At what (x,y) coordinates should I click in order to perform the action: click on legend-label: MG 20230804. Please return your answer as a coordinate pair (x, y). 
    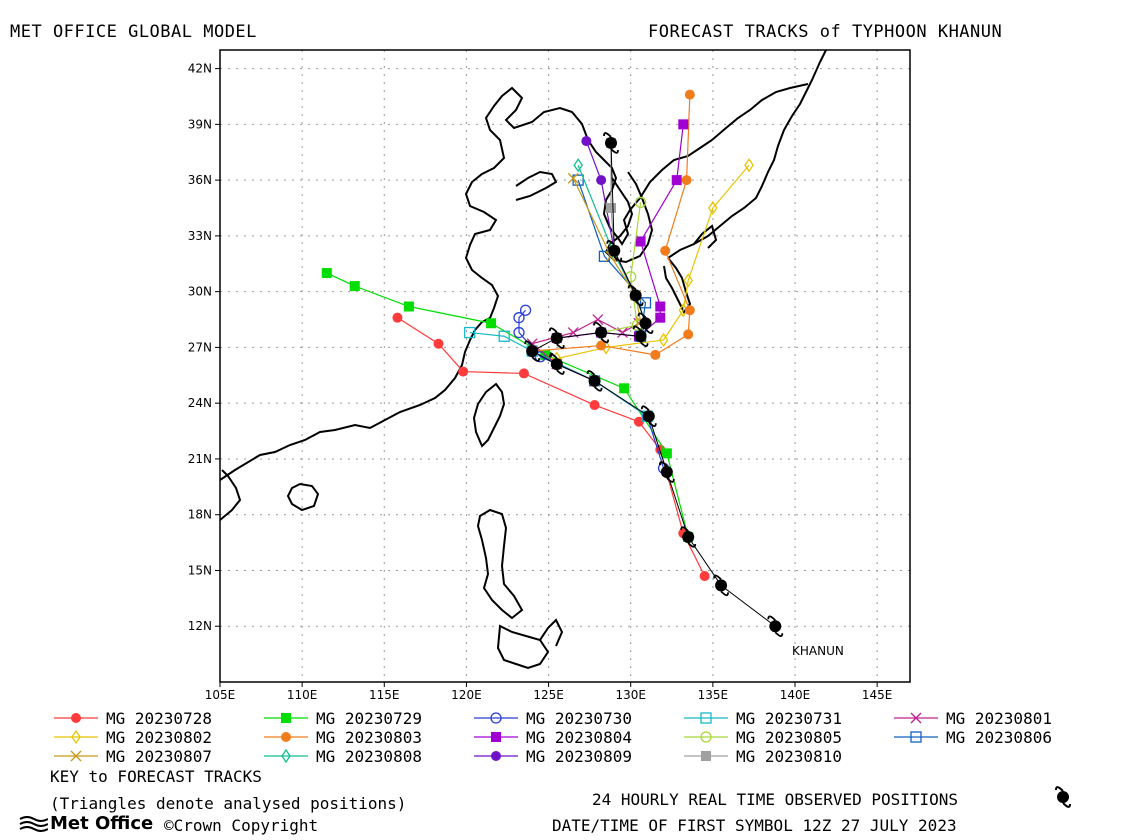
    Looking at the image, I should click on (579, 737).